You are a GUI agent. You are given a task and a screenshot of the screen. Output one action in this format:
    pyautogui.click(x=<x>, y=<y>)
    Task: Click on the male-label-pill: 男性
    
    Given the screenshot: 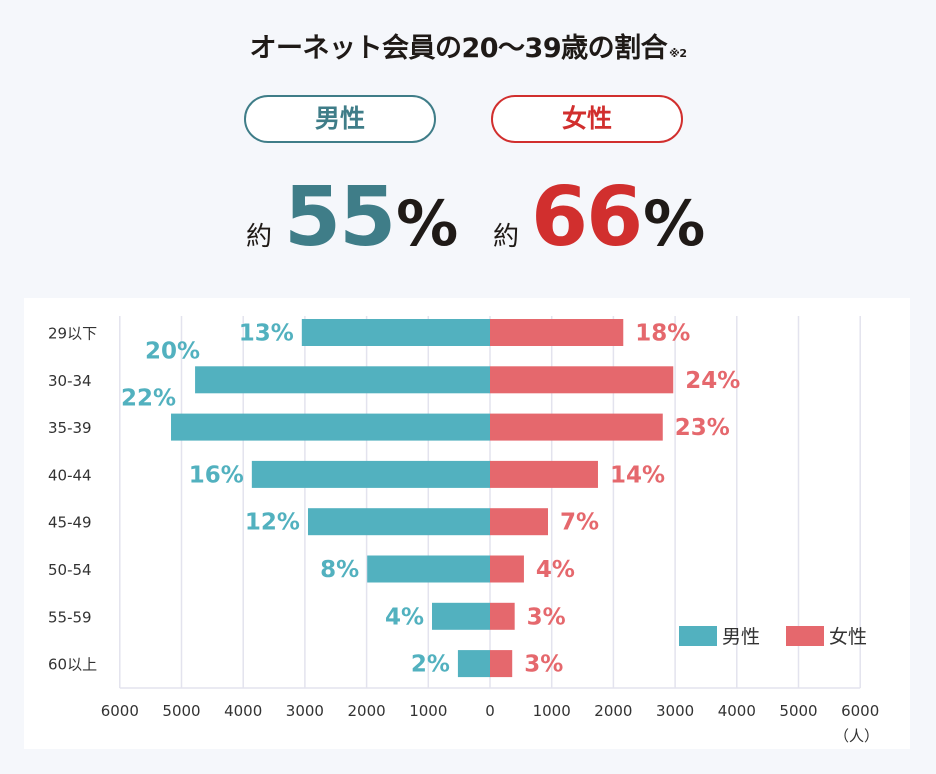 What is the action you would take?
    pyautogui.click(x=340, y=119)
    